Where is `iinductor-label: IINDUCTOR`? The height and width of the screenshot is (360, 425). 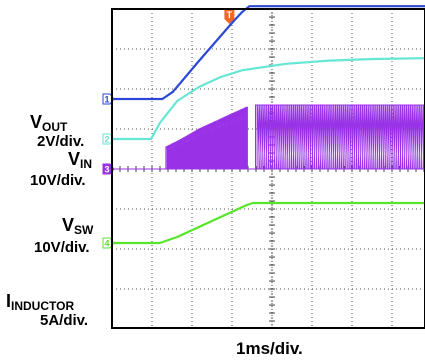
iinductor-label: IINDUCTOR is located at coordinates (40, 302).